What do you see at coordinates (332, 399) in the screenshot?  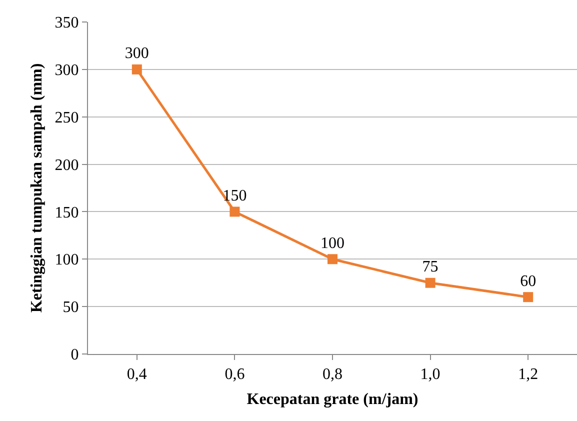 I see `x-axis-title: Kecepatan grate (m/jam)` at bounding box center [332, 399].